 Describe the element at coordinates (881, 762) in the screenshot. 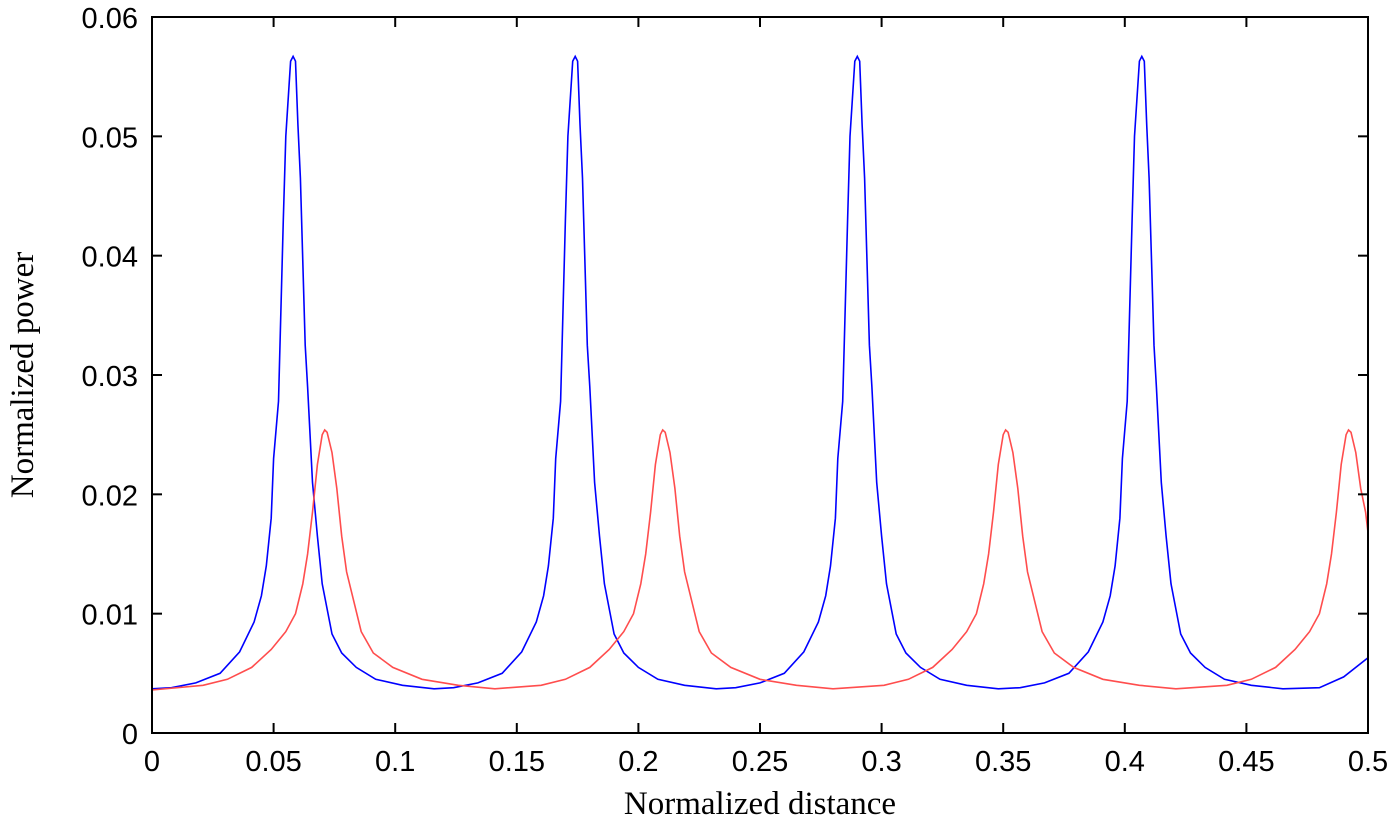

I see `x-tick-label: 0.3` at that location.